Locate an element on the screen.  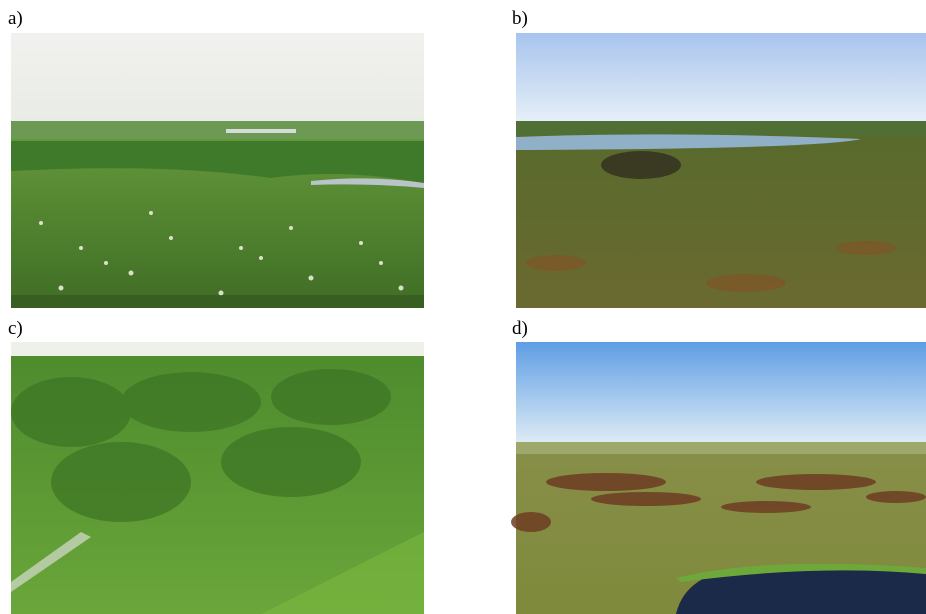
panel-label: a) is located at coordinates (15, 18).